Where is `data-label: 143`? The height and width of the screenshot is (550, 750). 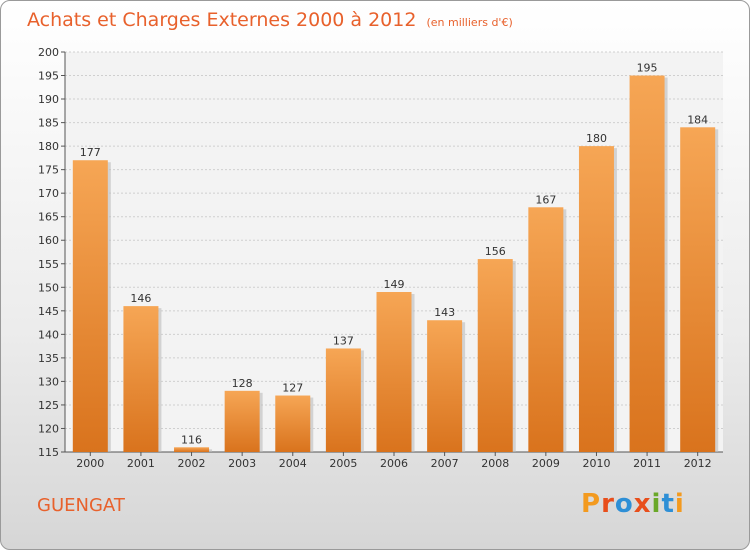 data-label: 143 is located at coordinates (444, 312).